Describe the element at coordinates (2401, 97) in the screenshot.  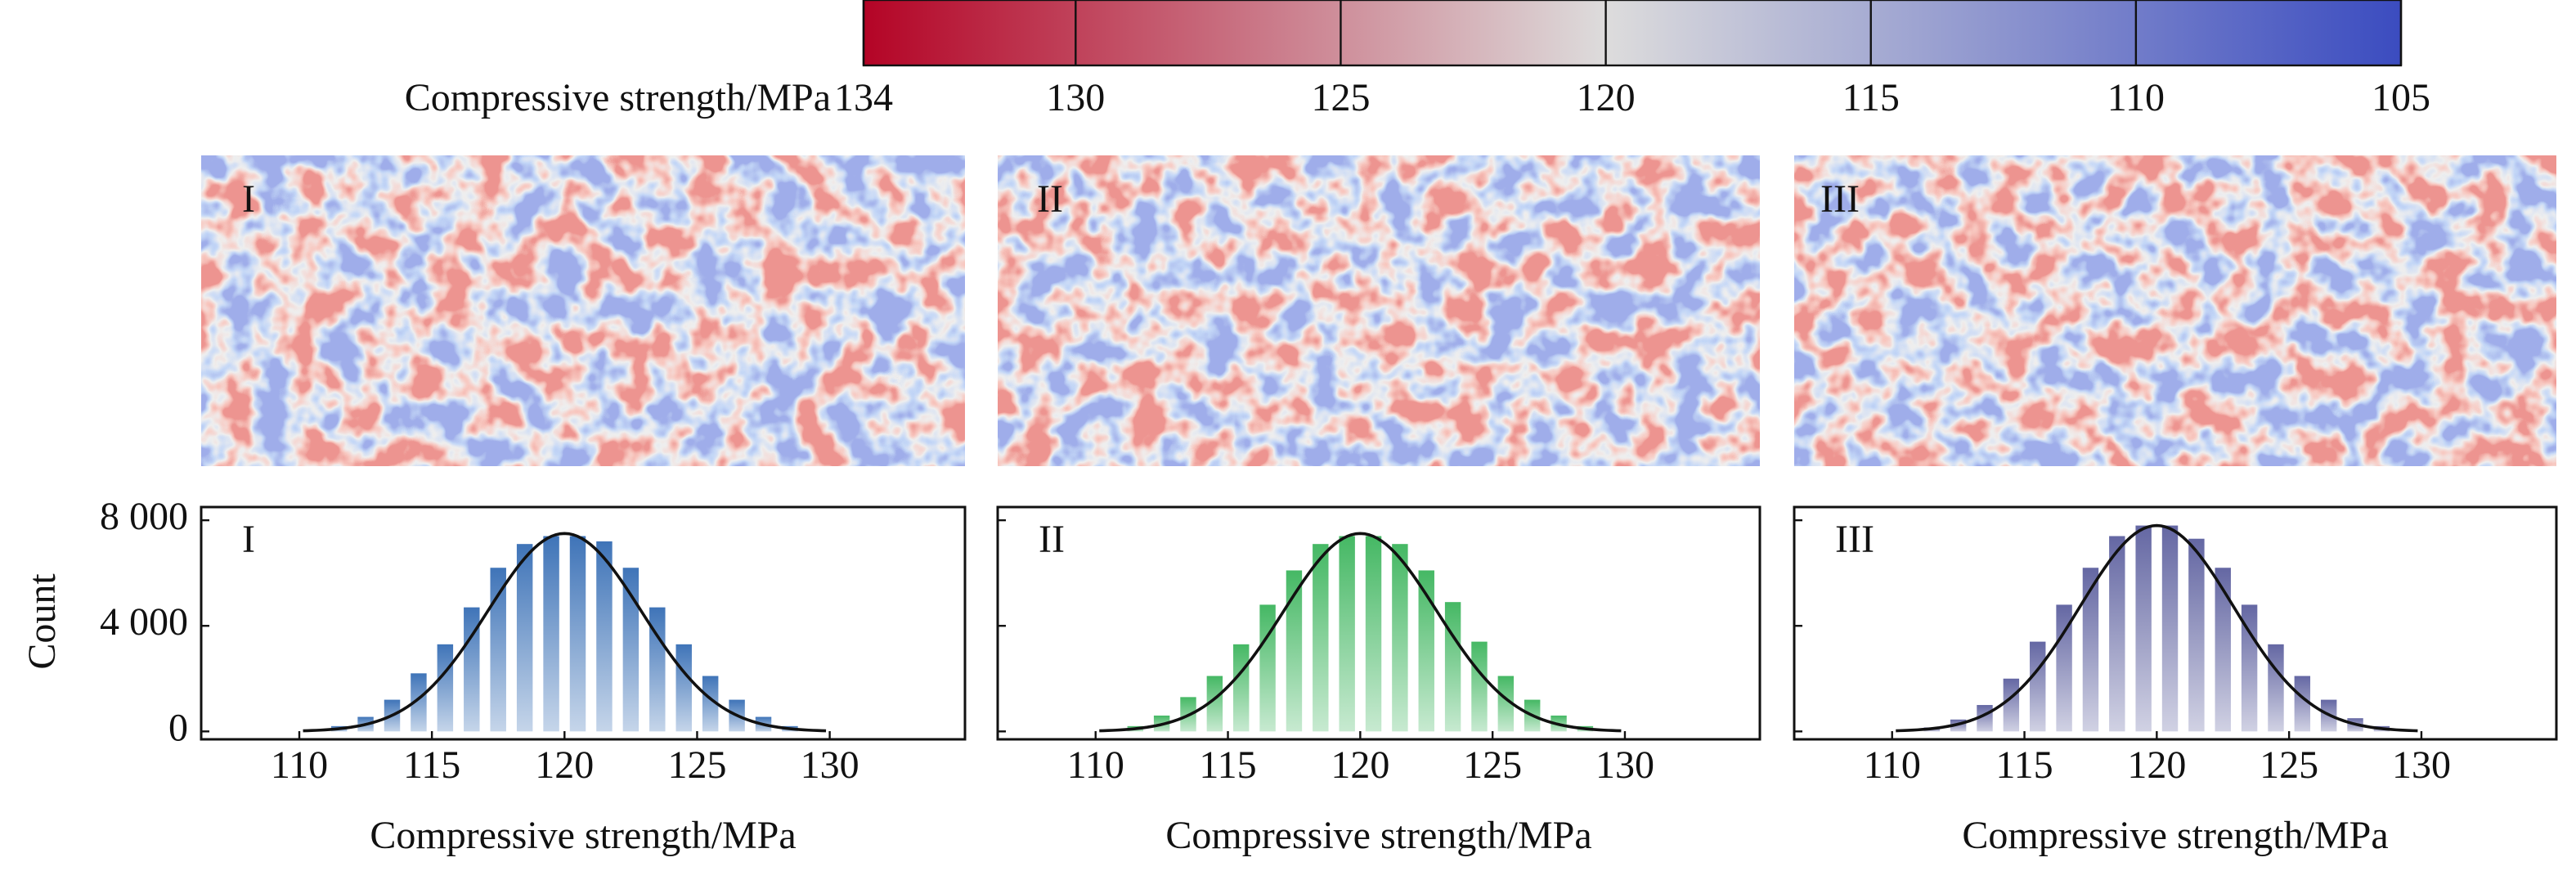
I see `colorbar-tick-label: 105` at that location.